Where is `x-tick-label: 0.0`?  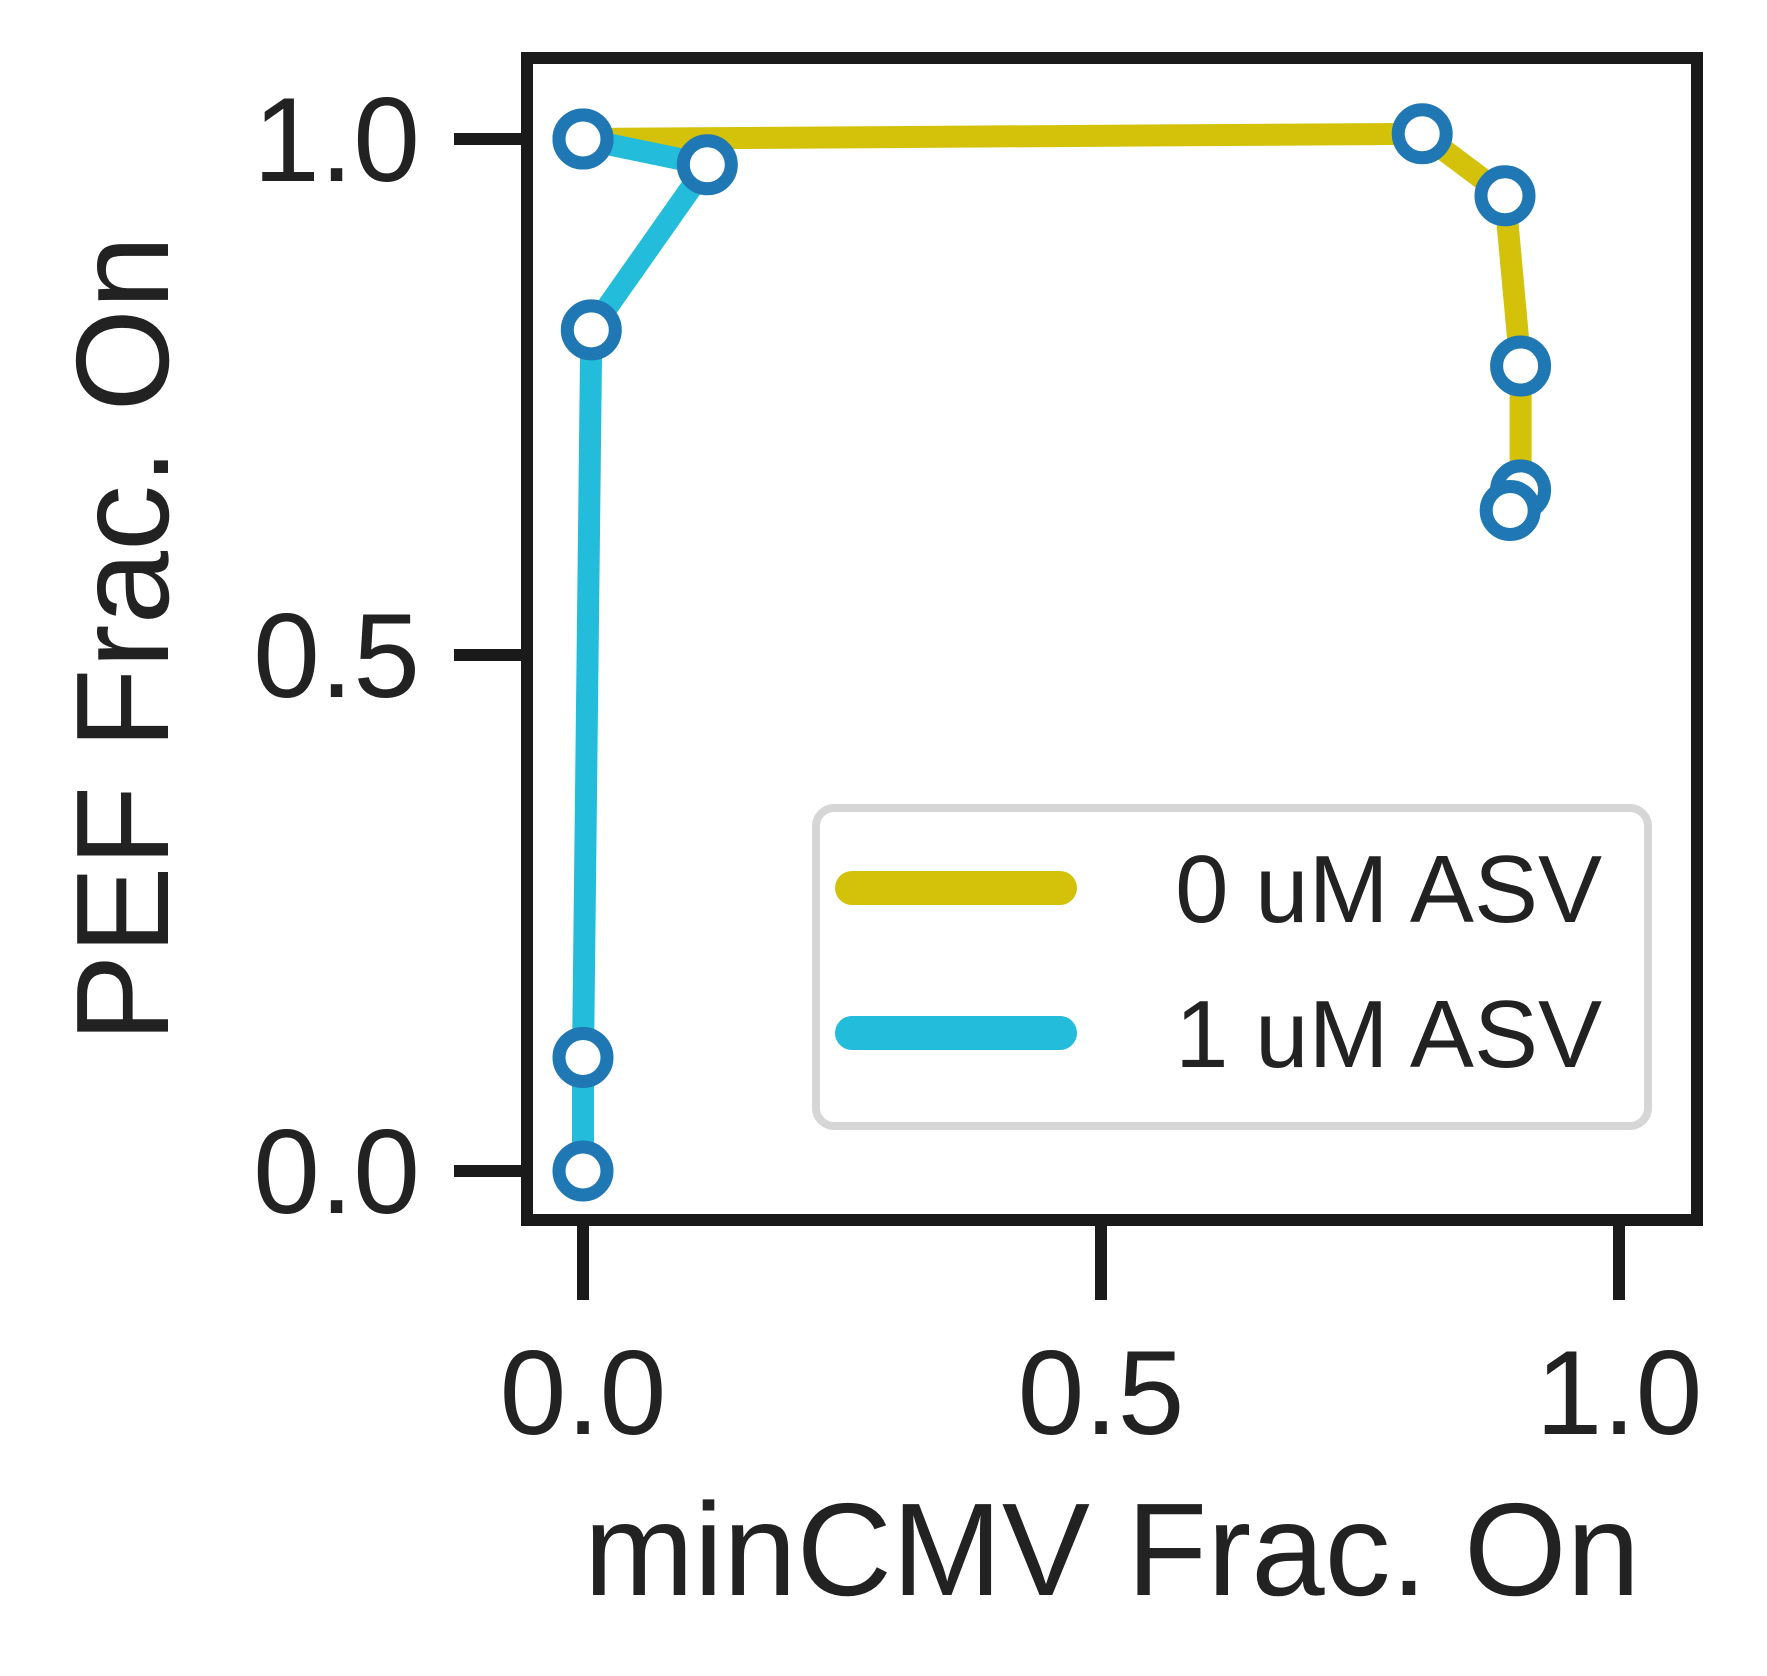 x-tick-label: 0.0 is located at coordinates (583, 1393).